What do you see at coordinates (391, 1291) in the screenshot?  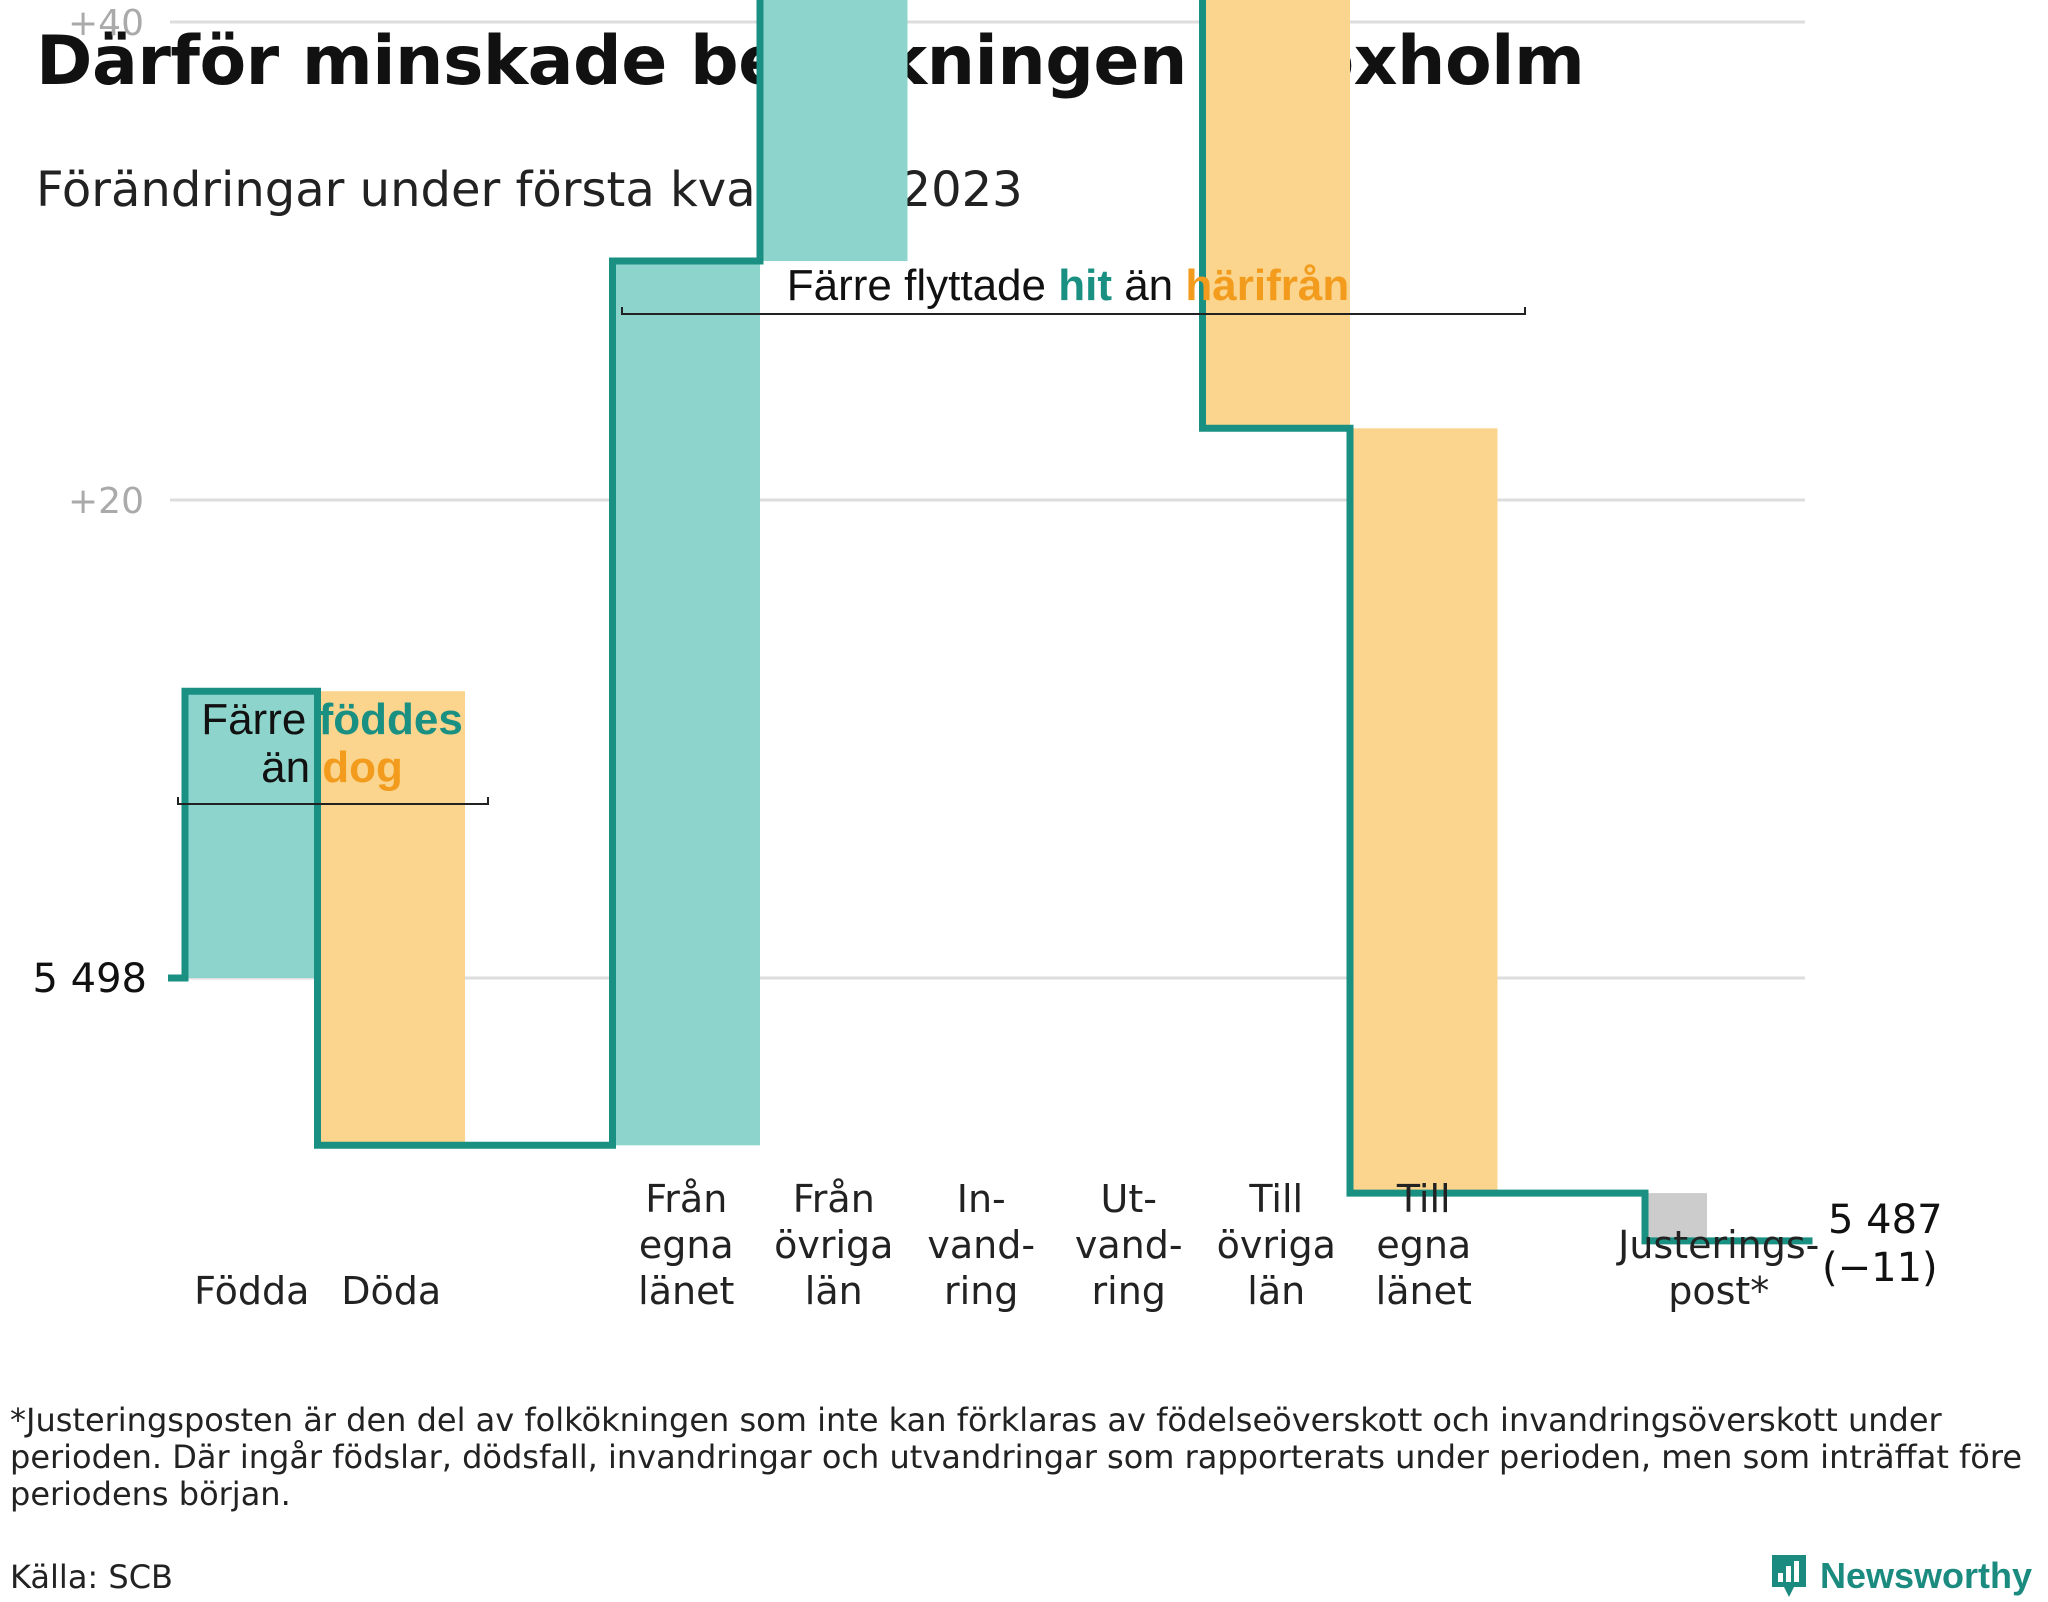 I see `category-label: Döda` at bounding box center [391, 1291].